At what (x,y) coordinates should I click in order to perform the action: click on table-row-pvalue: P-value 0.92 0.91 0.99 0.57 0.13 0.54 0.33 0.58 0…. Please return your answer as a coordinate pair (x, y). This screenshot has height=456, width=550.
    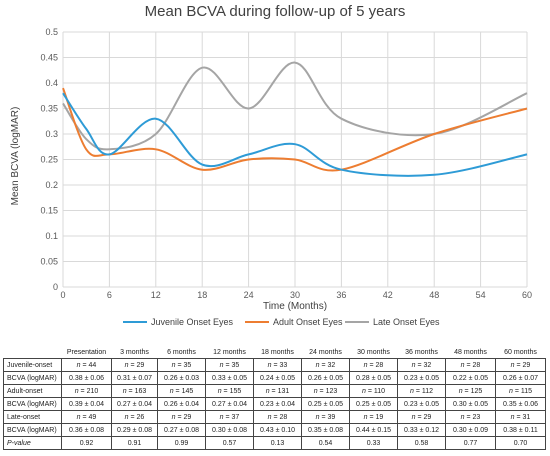
    Looking at the image, I should click on (274, 443).